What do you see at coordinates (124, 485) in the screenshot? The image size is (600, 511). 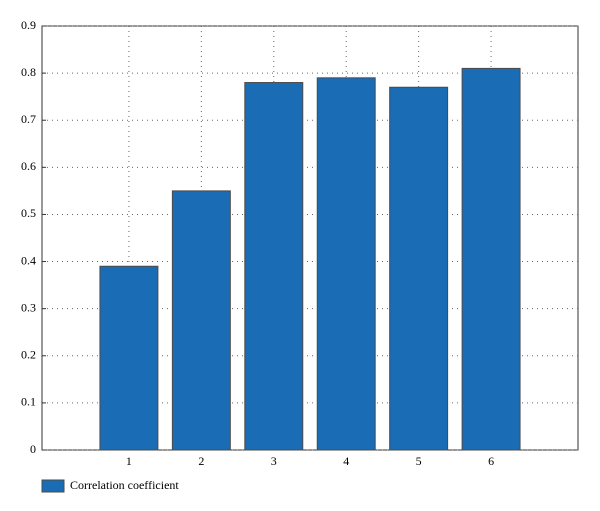 I see `legend-label: Correlation coefficient` at bounding box center [124, 485].